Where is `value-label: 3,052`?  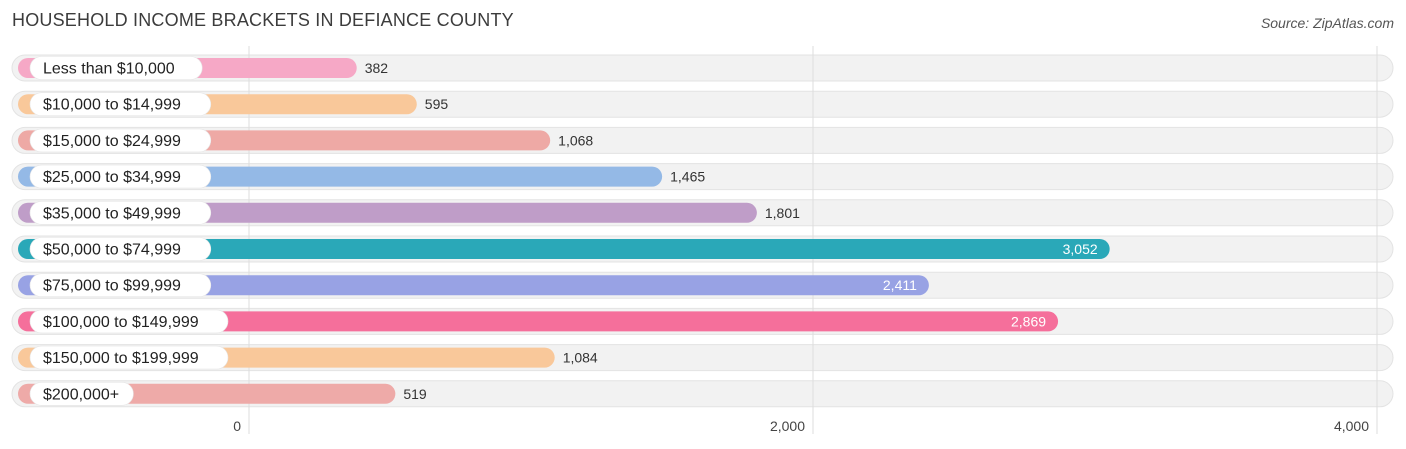
value-label: 3,052 is located at coordinates (1080, 249).